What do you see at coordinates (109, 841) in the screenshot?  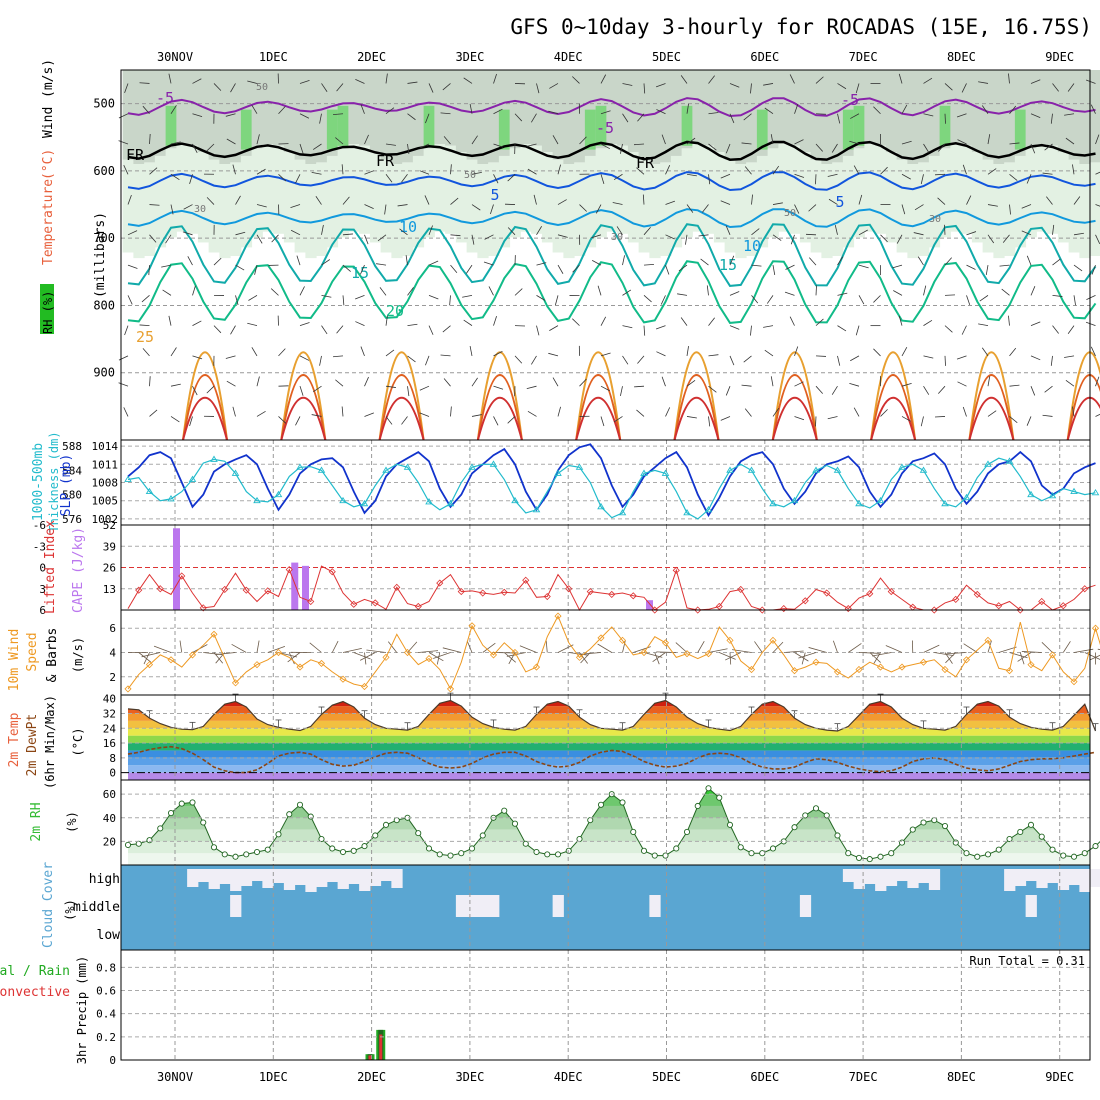 I see `rh2m-tick-label: 20` at bounding box center [109, 841].